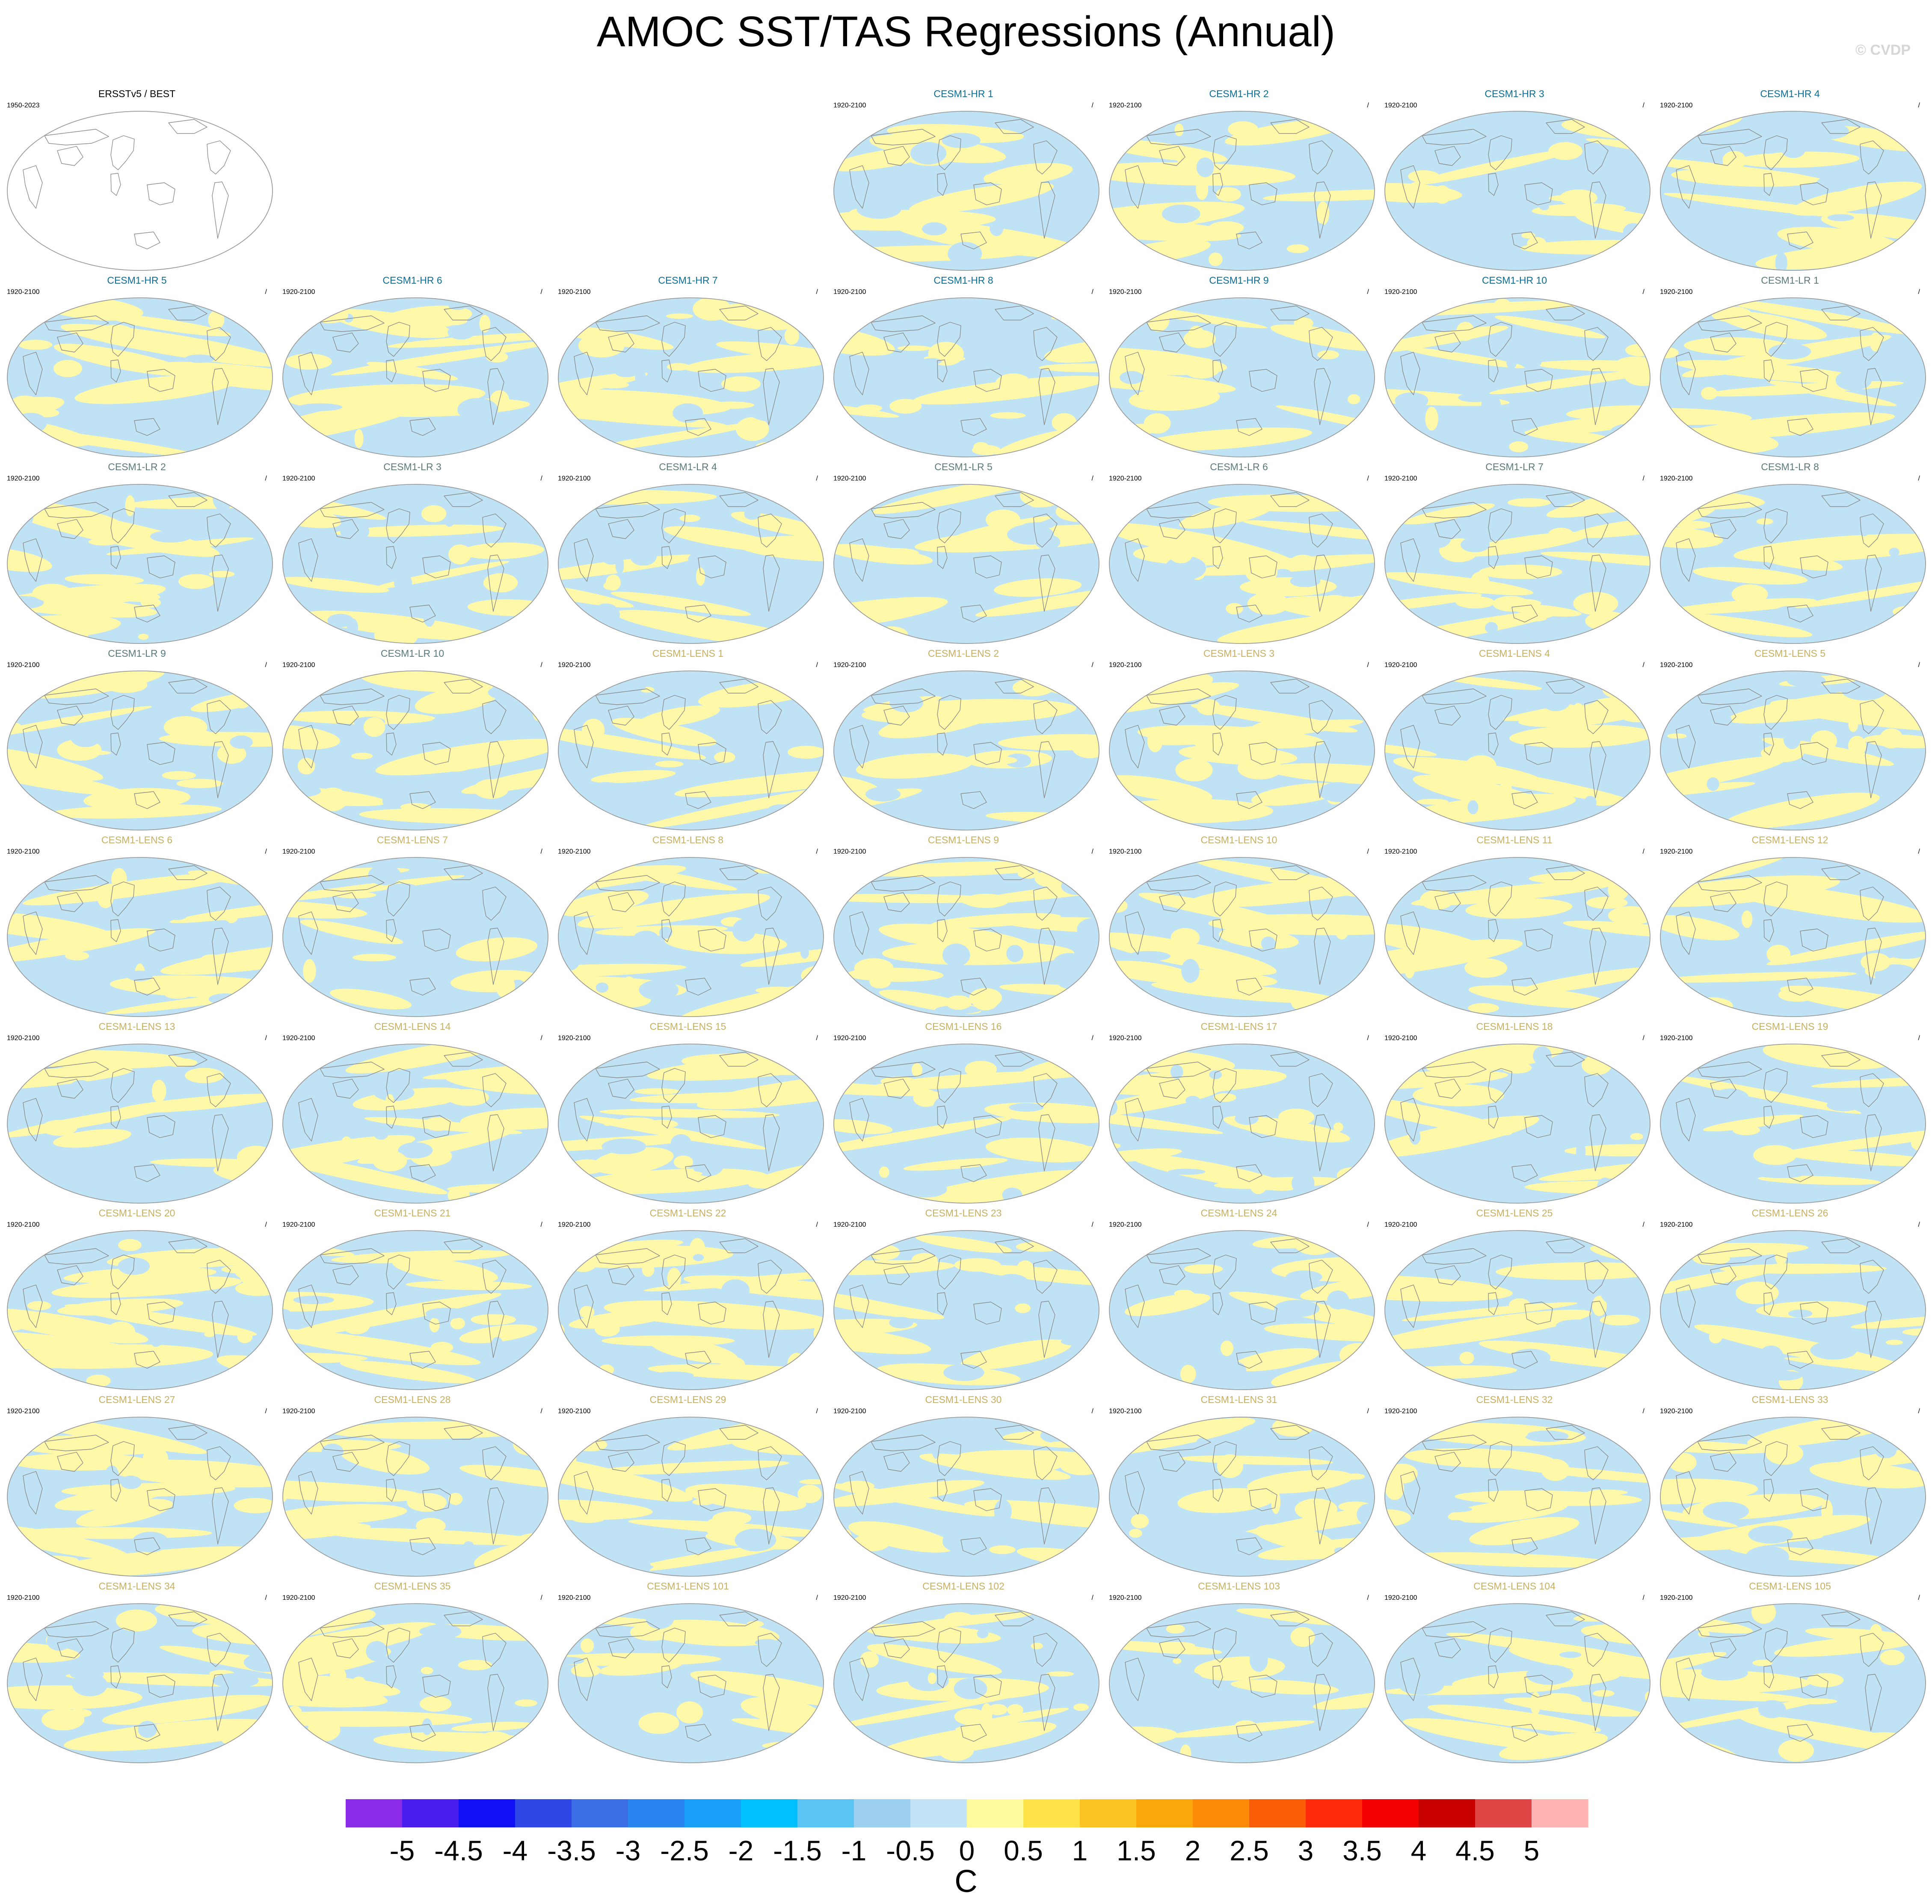  I want to click on map-panel: CESM1-LR 1 1920-2100 /, so click(1790, 366).